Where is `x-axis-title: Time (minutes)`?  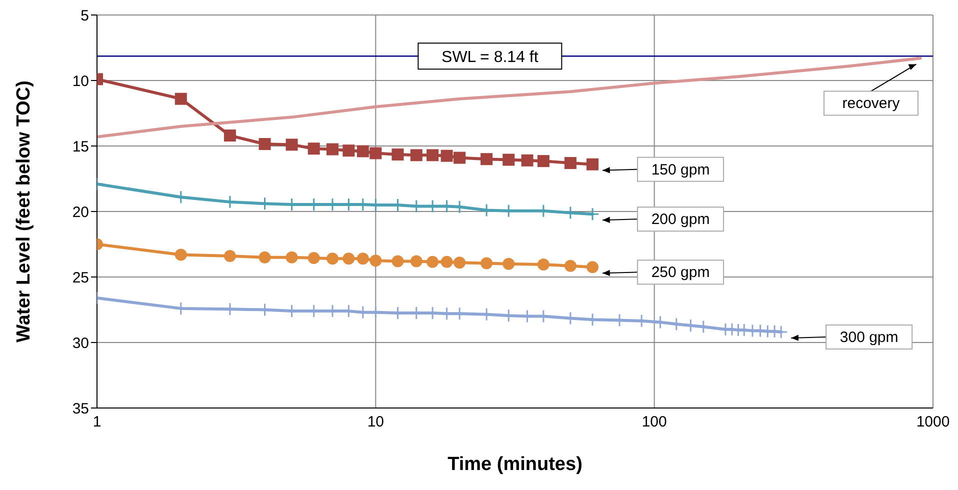 x-axis-title: Time (minutes) is located at coordinates (515, 464).